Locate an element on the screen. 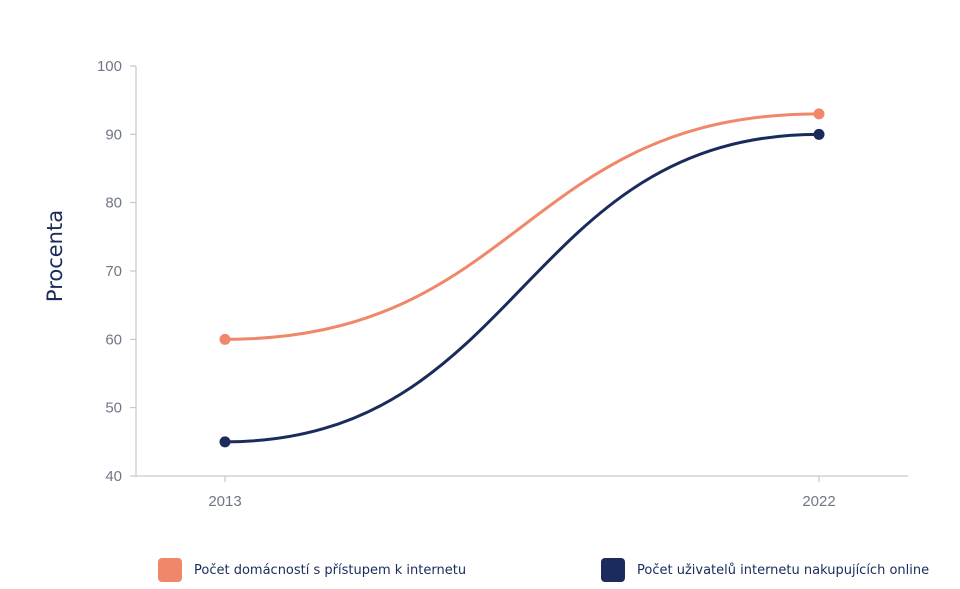  y-tick-label: 80 is located at coordinates (113, 203).